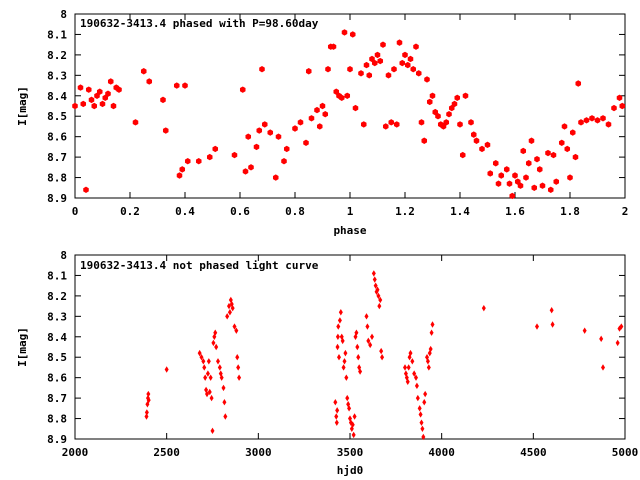 This screenshot has height=480, width=640. What do you see at coordinates (57, 55) in the screenshot?
I see `y-tick-label: 8.2` at bounding box center [57, 55].